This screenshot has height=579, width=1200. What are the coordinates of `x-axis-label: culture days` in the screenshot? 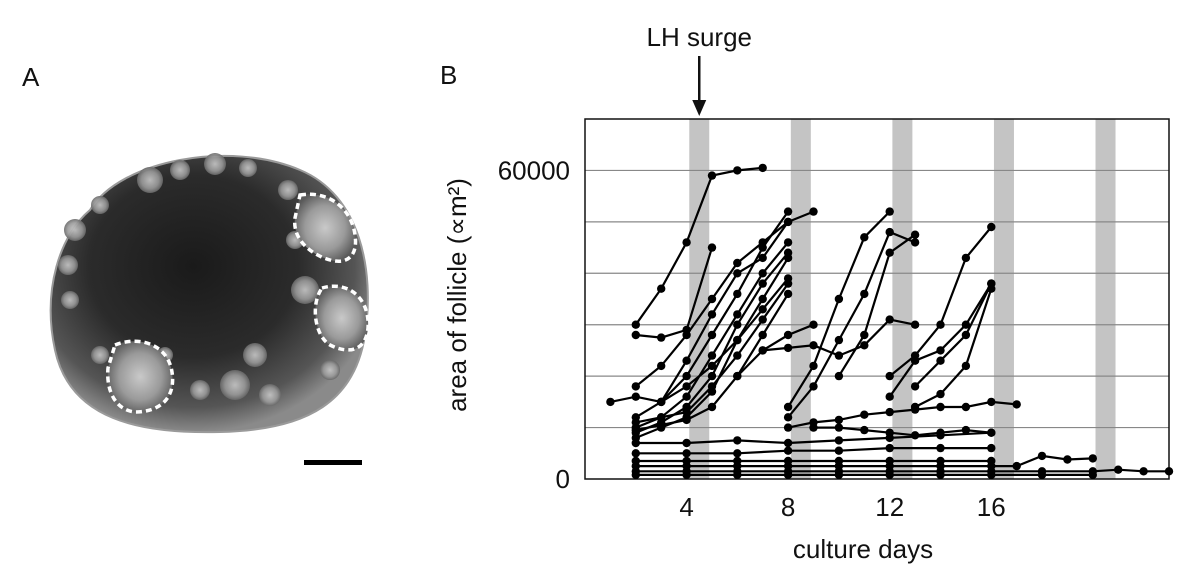 It's located at (863, 549).